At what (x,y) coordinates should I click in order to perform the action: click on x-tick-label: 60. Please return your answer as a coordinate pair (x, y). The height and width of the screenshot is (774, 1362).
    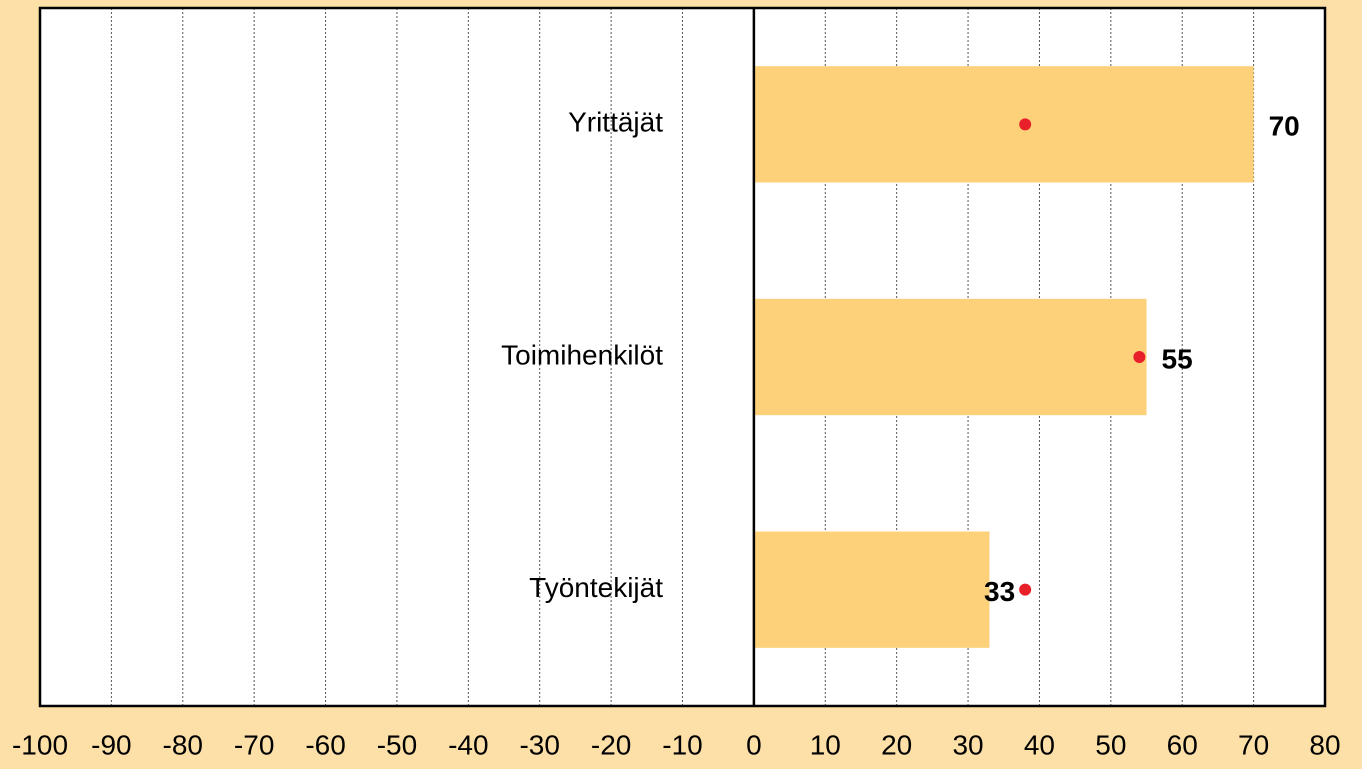
    Looking at the image, I should click on (1182, 744).